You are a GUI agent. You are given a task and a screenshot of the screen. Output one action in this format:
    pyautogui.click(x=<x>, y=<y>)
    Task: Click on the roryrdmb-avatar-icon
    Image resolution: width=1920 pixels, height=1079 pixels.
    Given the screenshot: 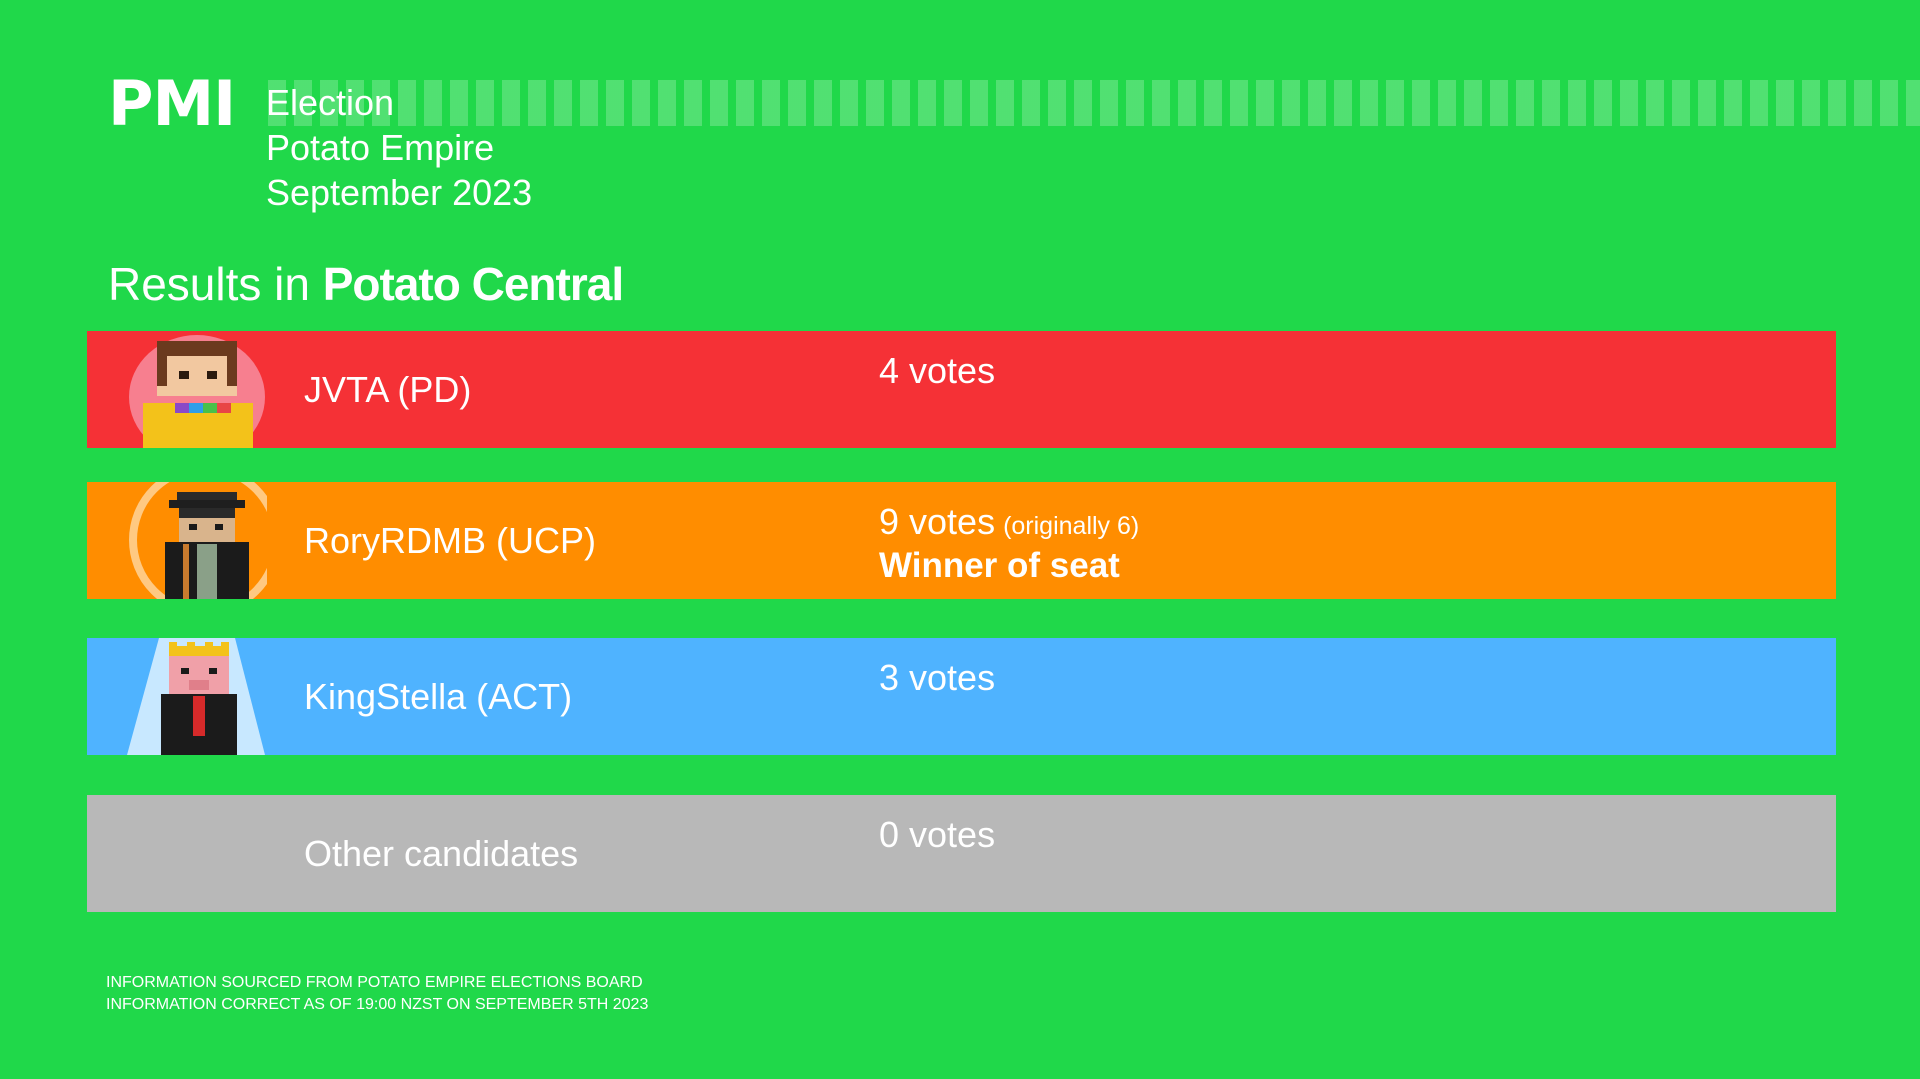 What is the action you would take?
    pyautogui.click(x=197, y=540)
    